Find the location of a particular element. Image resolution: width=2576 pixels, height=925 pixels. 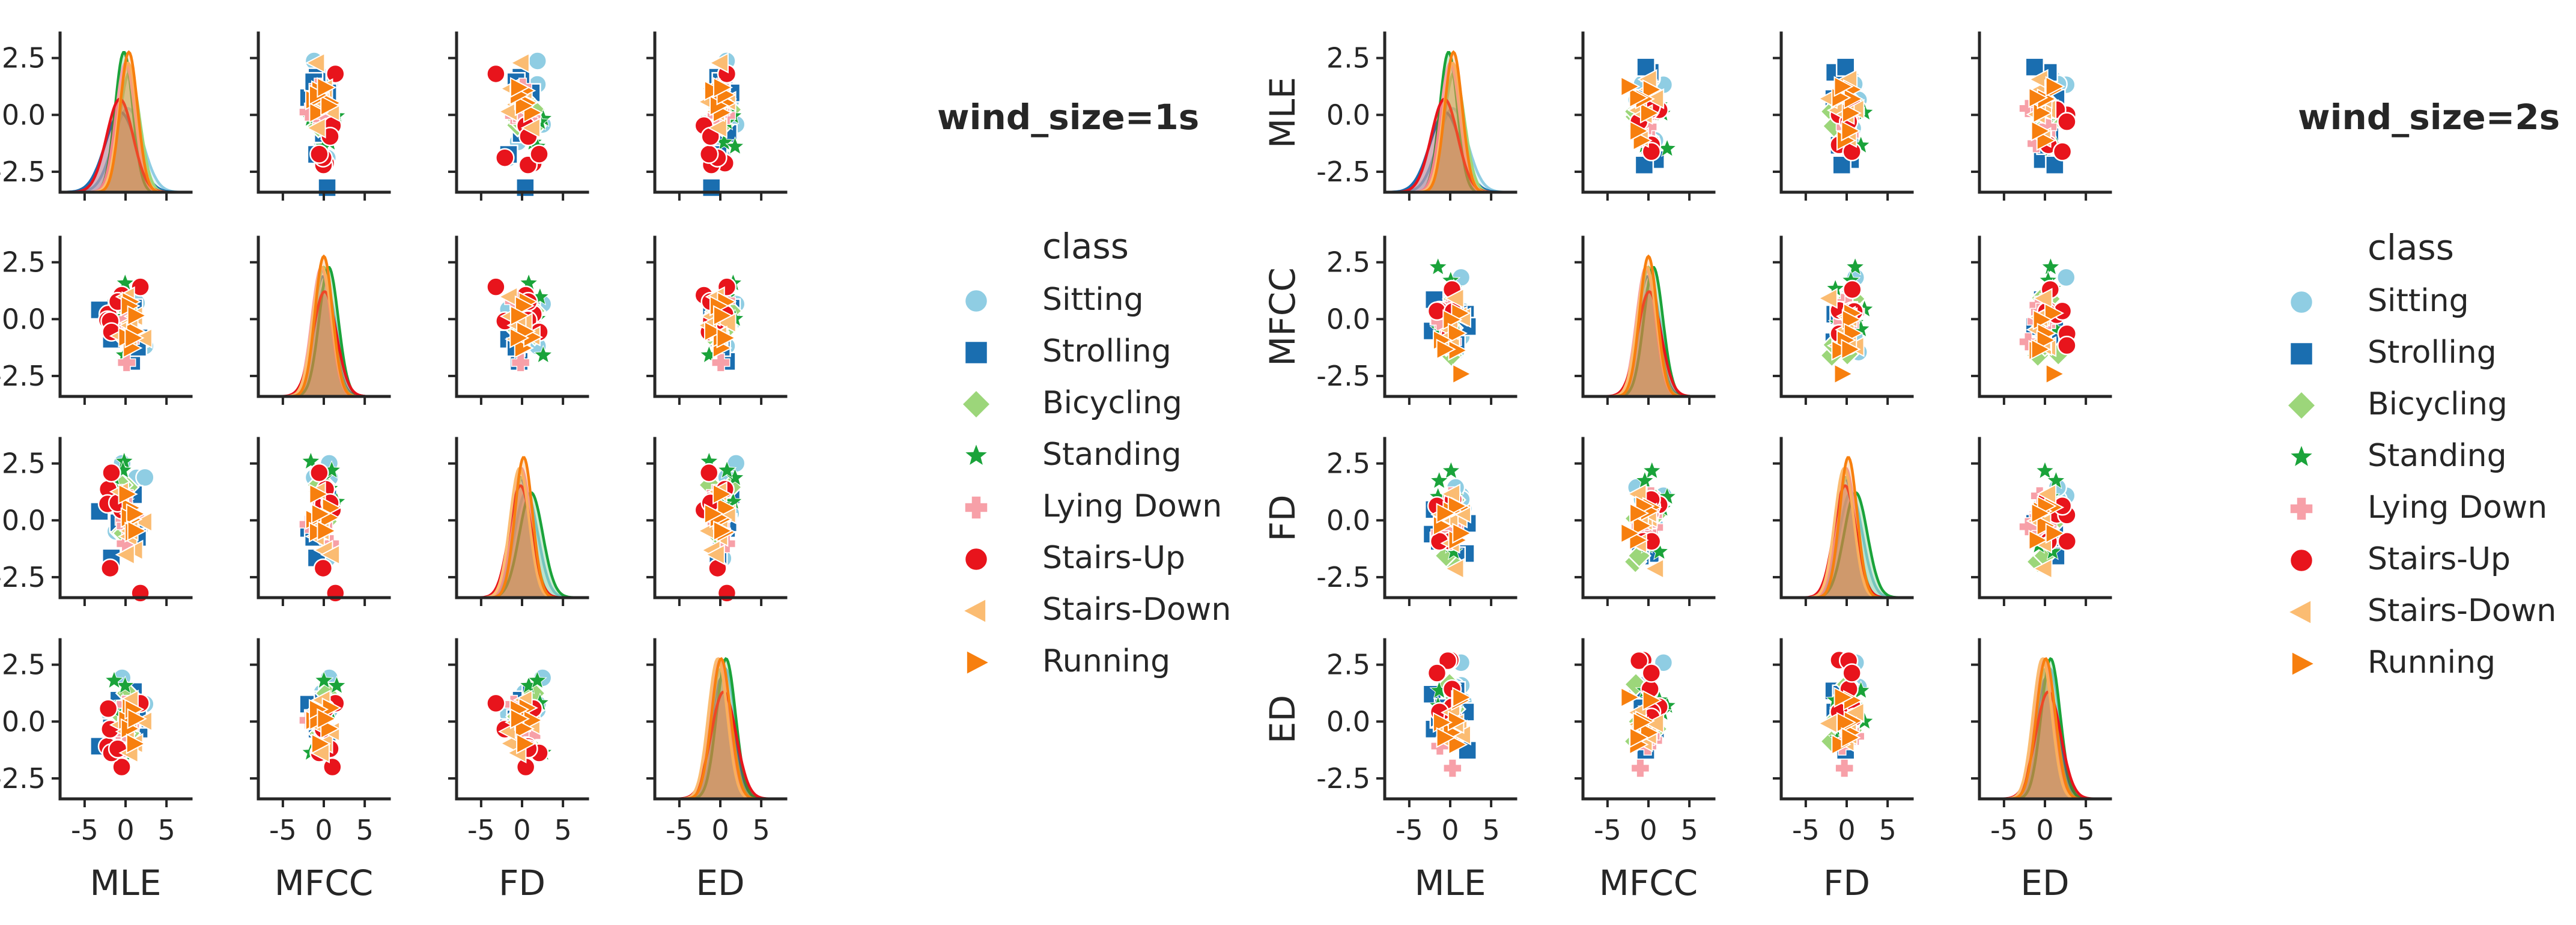

kde-fill-lying-down is located at coordinates (522, 533).